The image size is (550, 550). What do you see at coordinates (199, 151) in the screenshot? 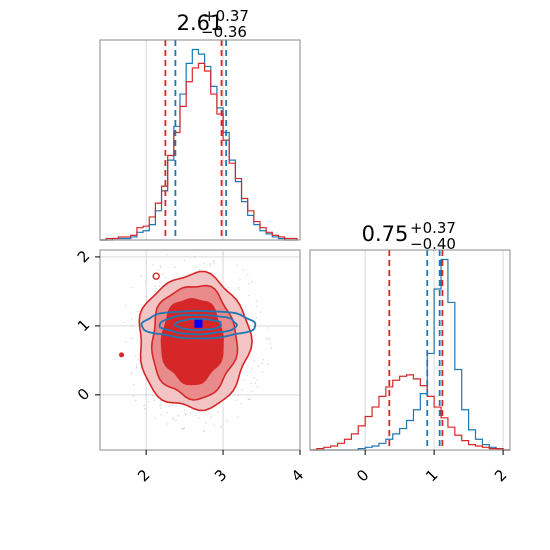
I see `hist1-red-series` at bounding box center [199, 151].